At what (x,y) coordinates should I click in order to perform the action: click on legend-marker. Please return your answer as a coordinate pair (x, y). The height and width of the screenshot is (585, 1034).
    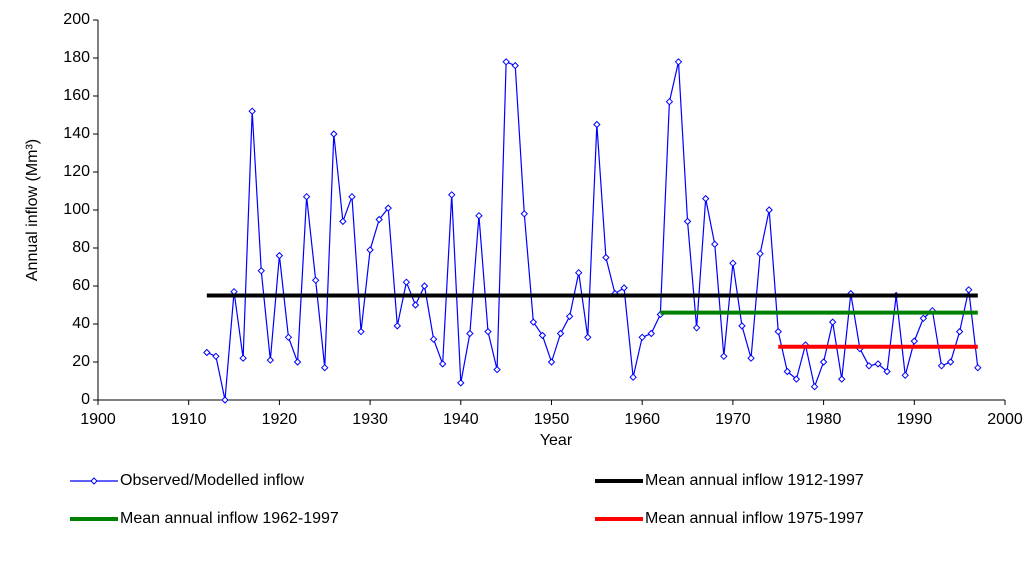
    Looking at the image, I should click on (94, 481).